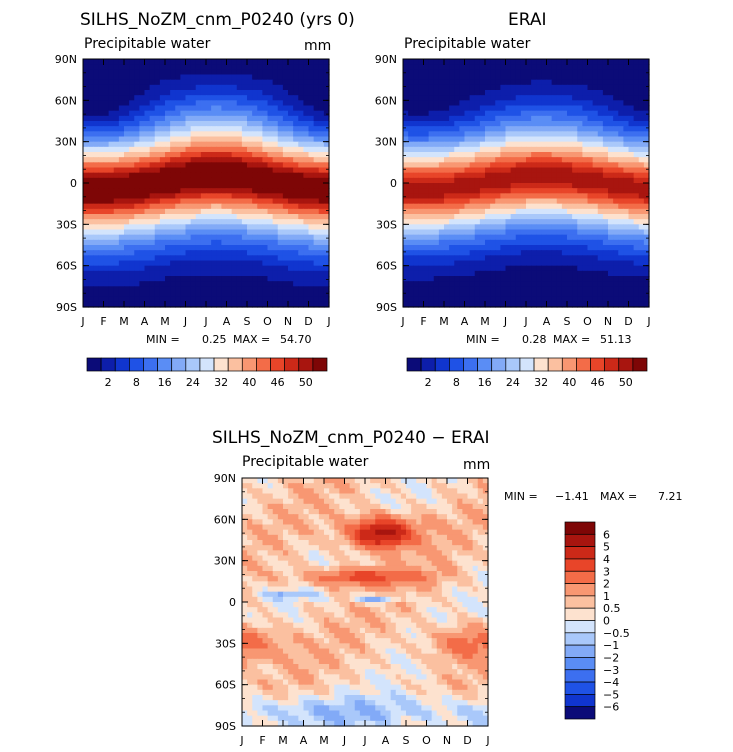 This screenshot has width=733, height=752. I want to click on x-tick-label: F, so click(423, 321).